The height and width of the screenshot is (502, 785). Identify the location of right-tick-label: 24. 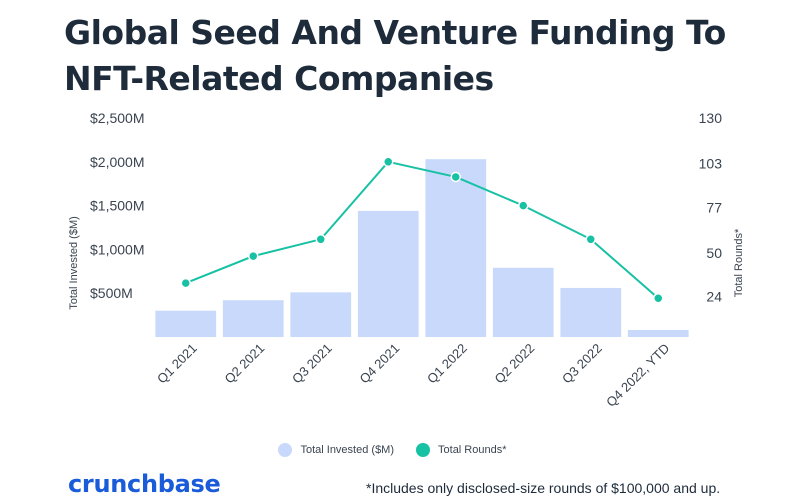
(714, 297).